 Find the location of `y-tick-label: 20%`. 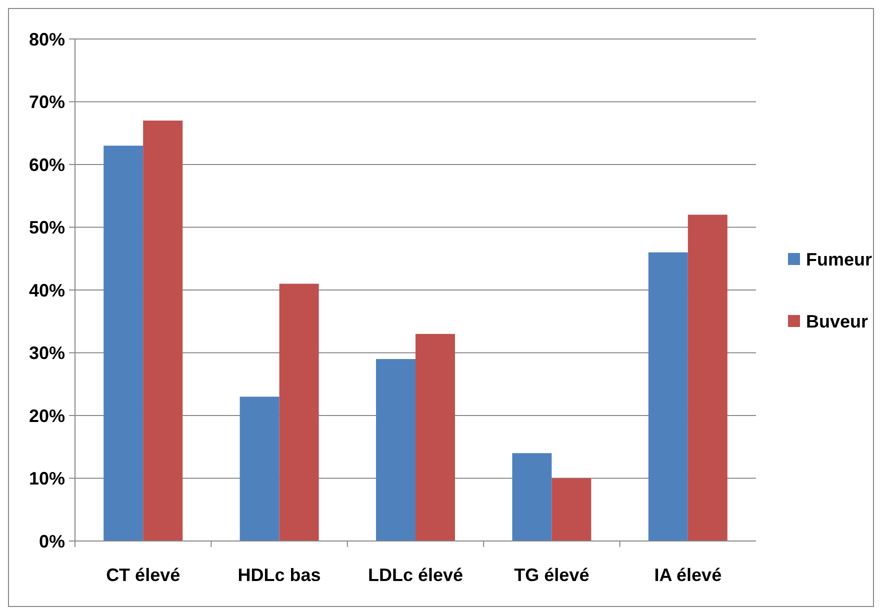

y-tick-label: 20% is located at coordinates (46, 416).